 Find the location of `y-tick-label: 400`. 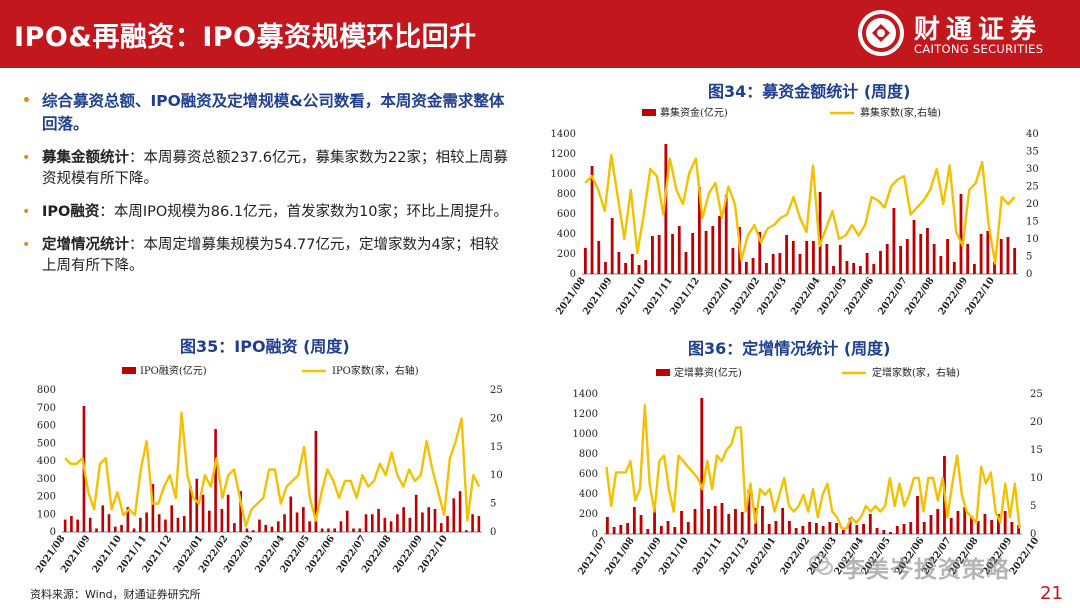

y-tick-label: 400 is located at coordinates (566, 234).